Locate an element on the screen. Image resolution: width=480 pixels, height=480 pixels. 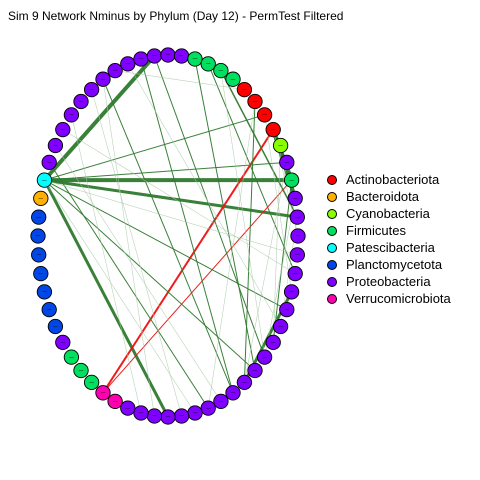
legend-label: Patescibacteria is located at coordinates (390, 247).